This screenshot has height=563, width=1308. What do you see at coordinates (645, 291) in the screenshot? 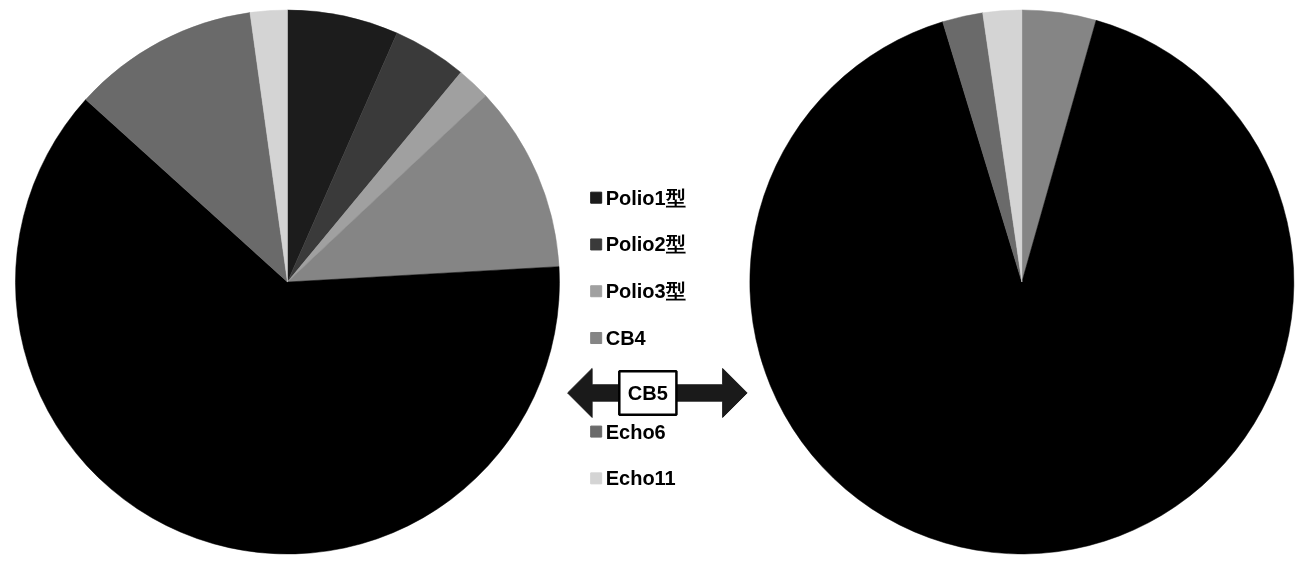
I see `legend-label: Polio3型` at bounding box center [645, 291].